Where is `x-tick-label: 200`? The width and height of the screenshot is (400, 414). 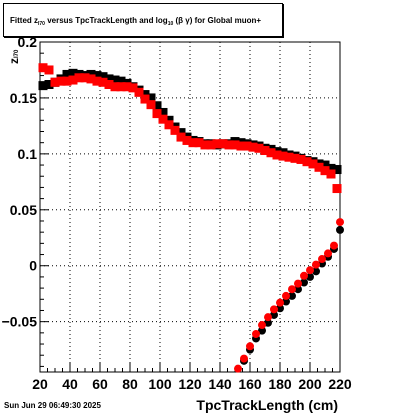
x-tick-label: 200 is located at coordinates (310, 384).